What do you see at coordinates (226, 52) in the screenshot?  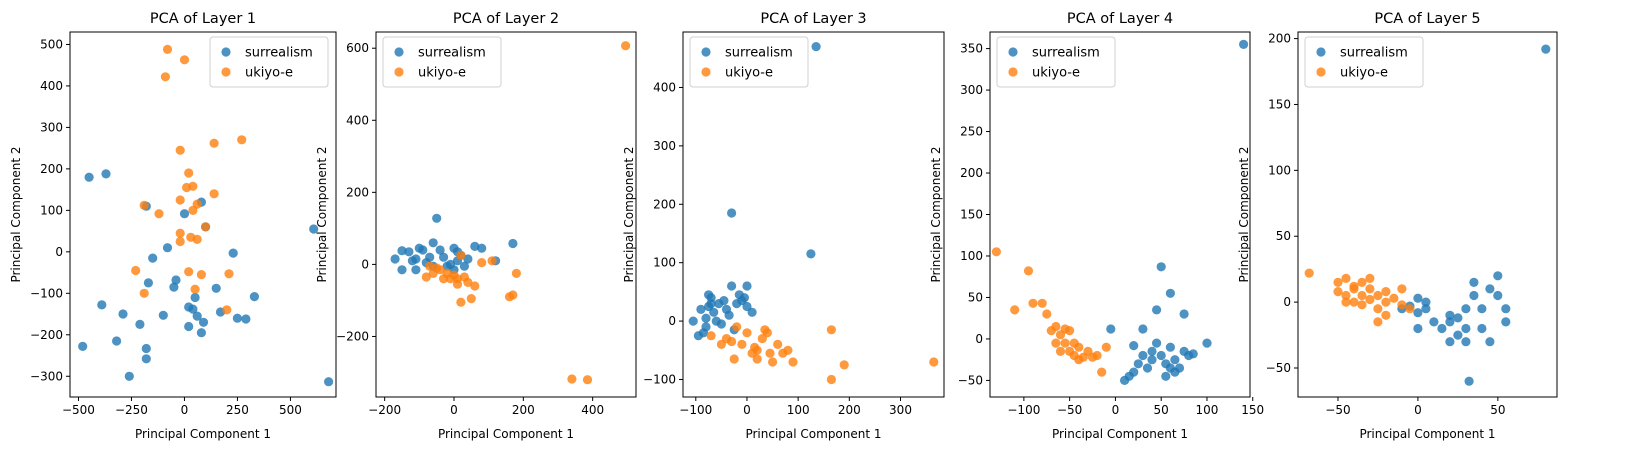 I see `legend-marker-surrealism` at bounding box center [226, 52].